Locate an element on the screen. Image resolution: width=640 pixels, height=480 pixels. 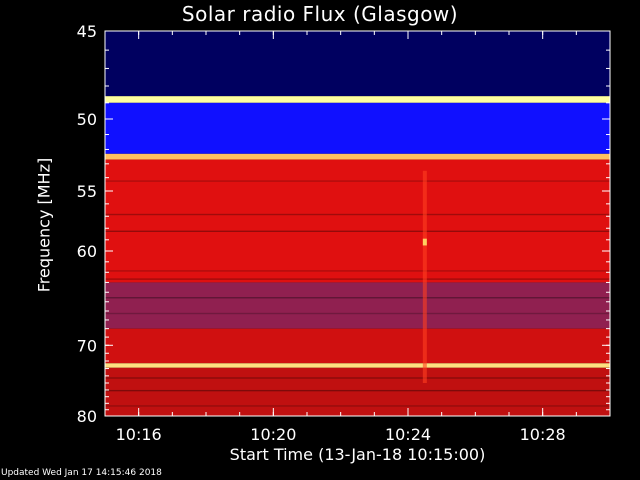
y-tick-label: 55 is located at coordinates (87, 191).